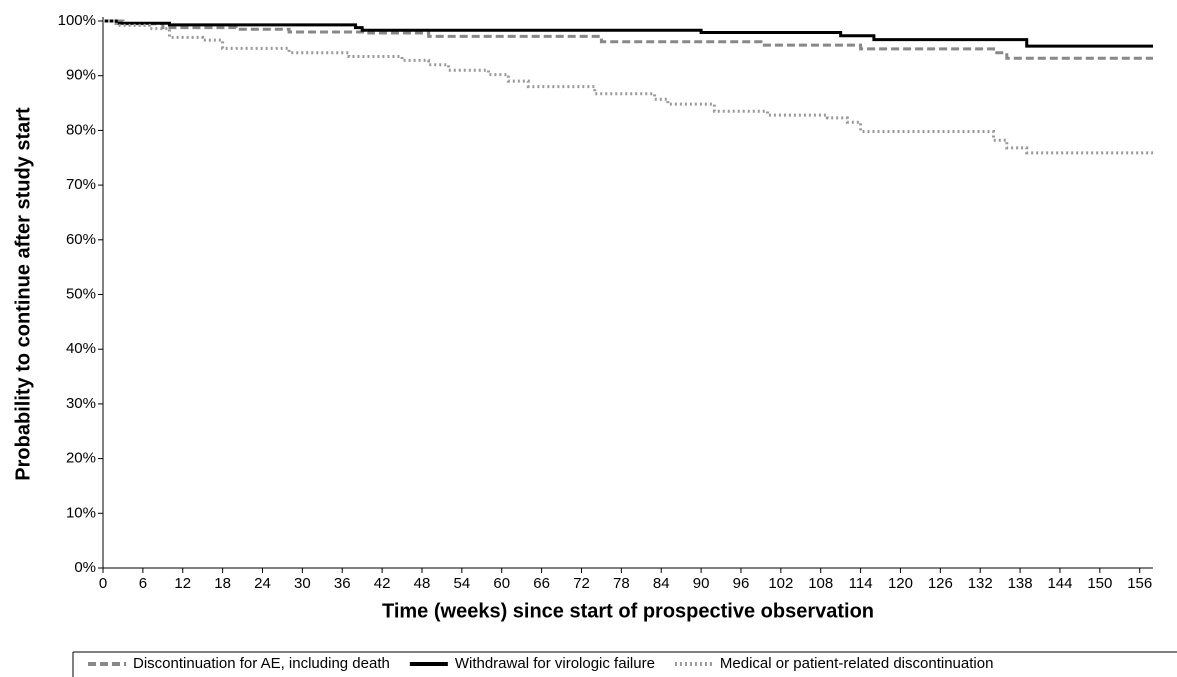 This screenshot has width=1177, height=677. Describe the element at coordinates (780, 583) in the screenshot. I see `x-tick-label: 102` at that location.